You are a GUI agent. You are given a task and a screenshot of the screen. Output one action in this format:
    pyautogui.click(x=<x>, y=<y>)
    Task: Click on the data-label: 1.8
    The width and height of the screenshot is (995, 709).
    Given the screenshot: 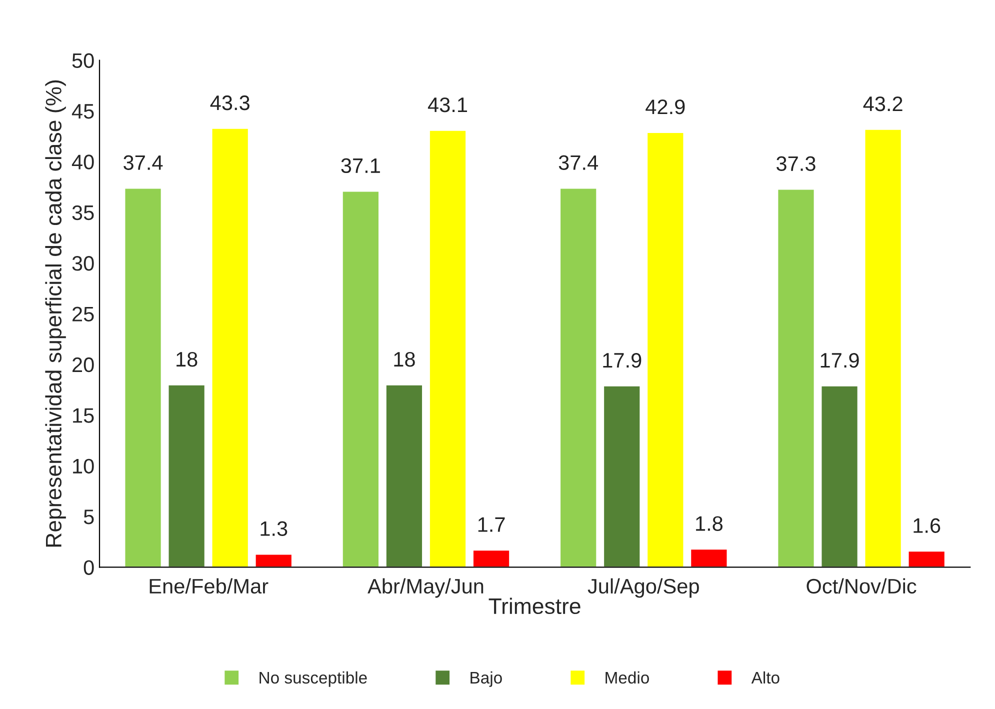 What is the action you would take?
    pyautogui.click(x=709, y=523)
    